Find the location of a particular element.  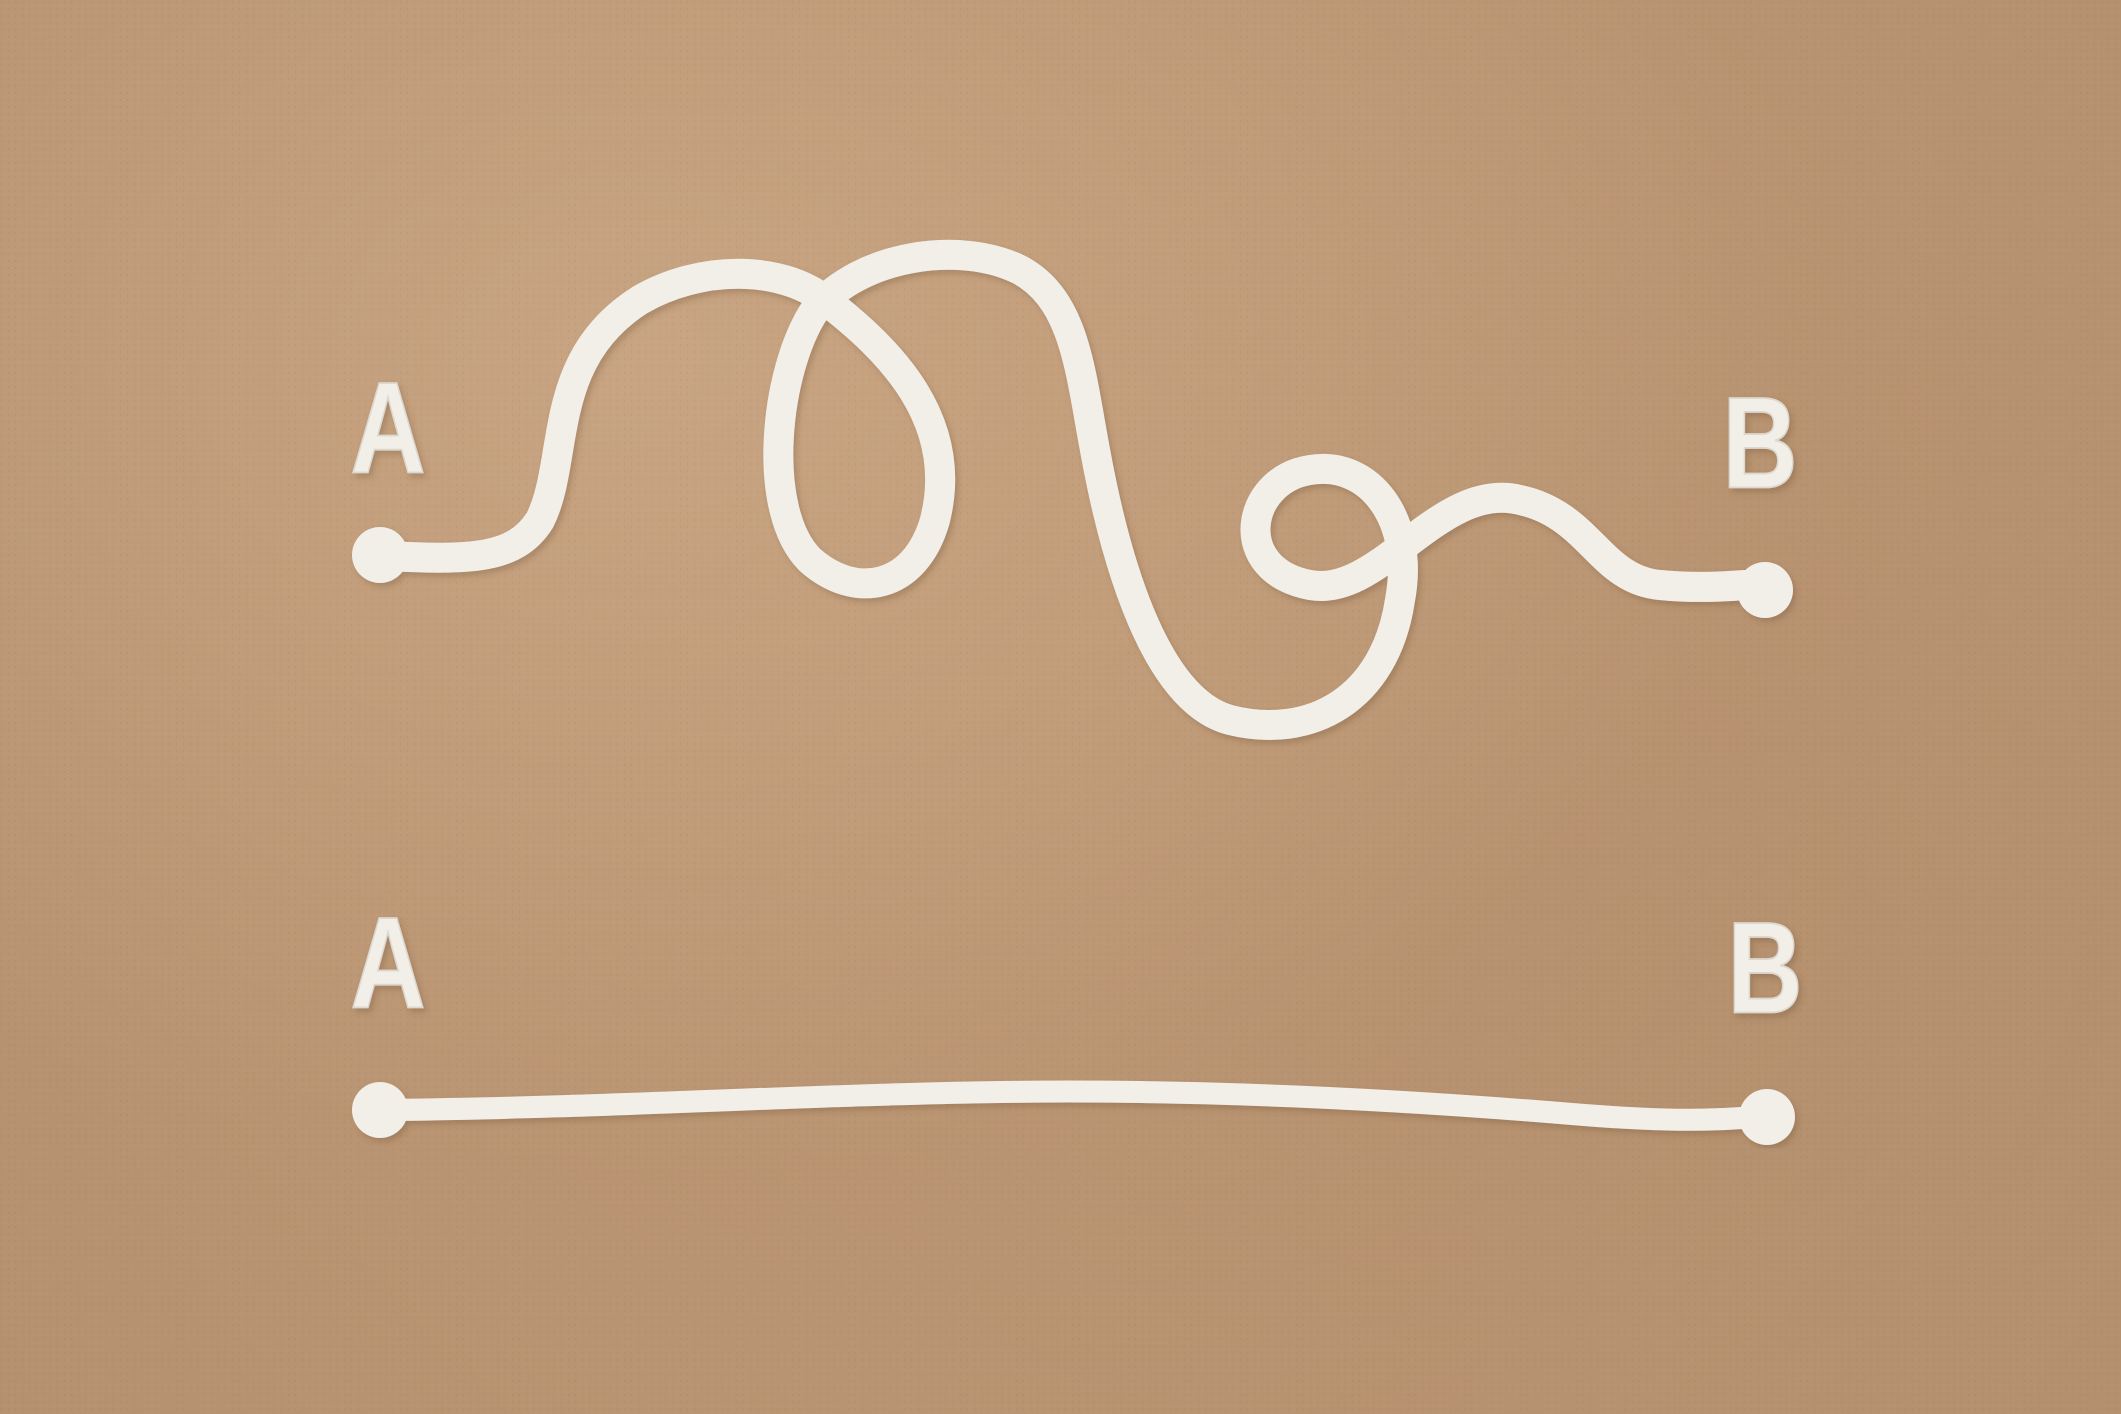

top-end-label: B is located at coordinates (1759, 442).